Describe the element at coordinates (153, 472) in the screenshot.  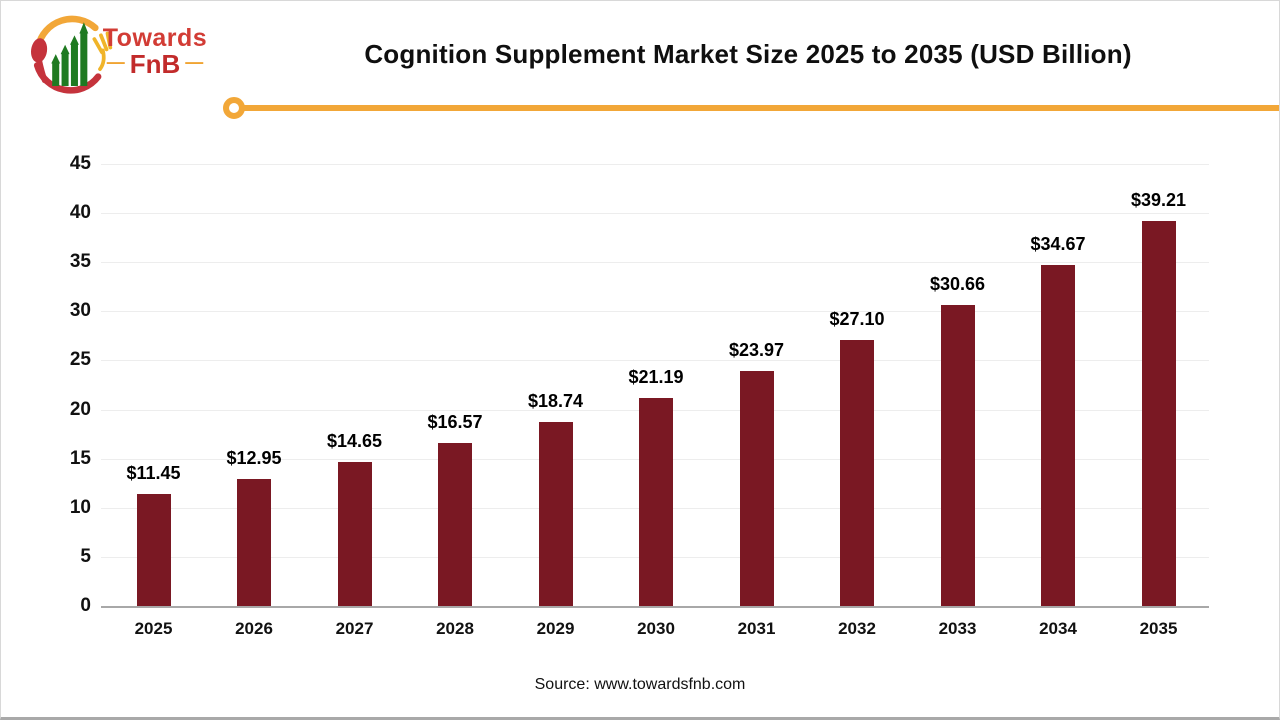
I see `bar-value-label: $11.45` at that location.